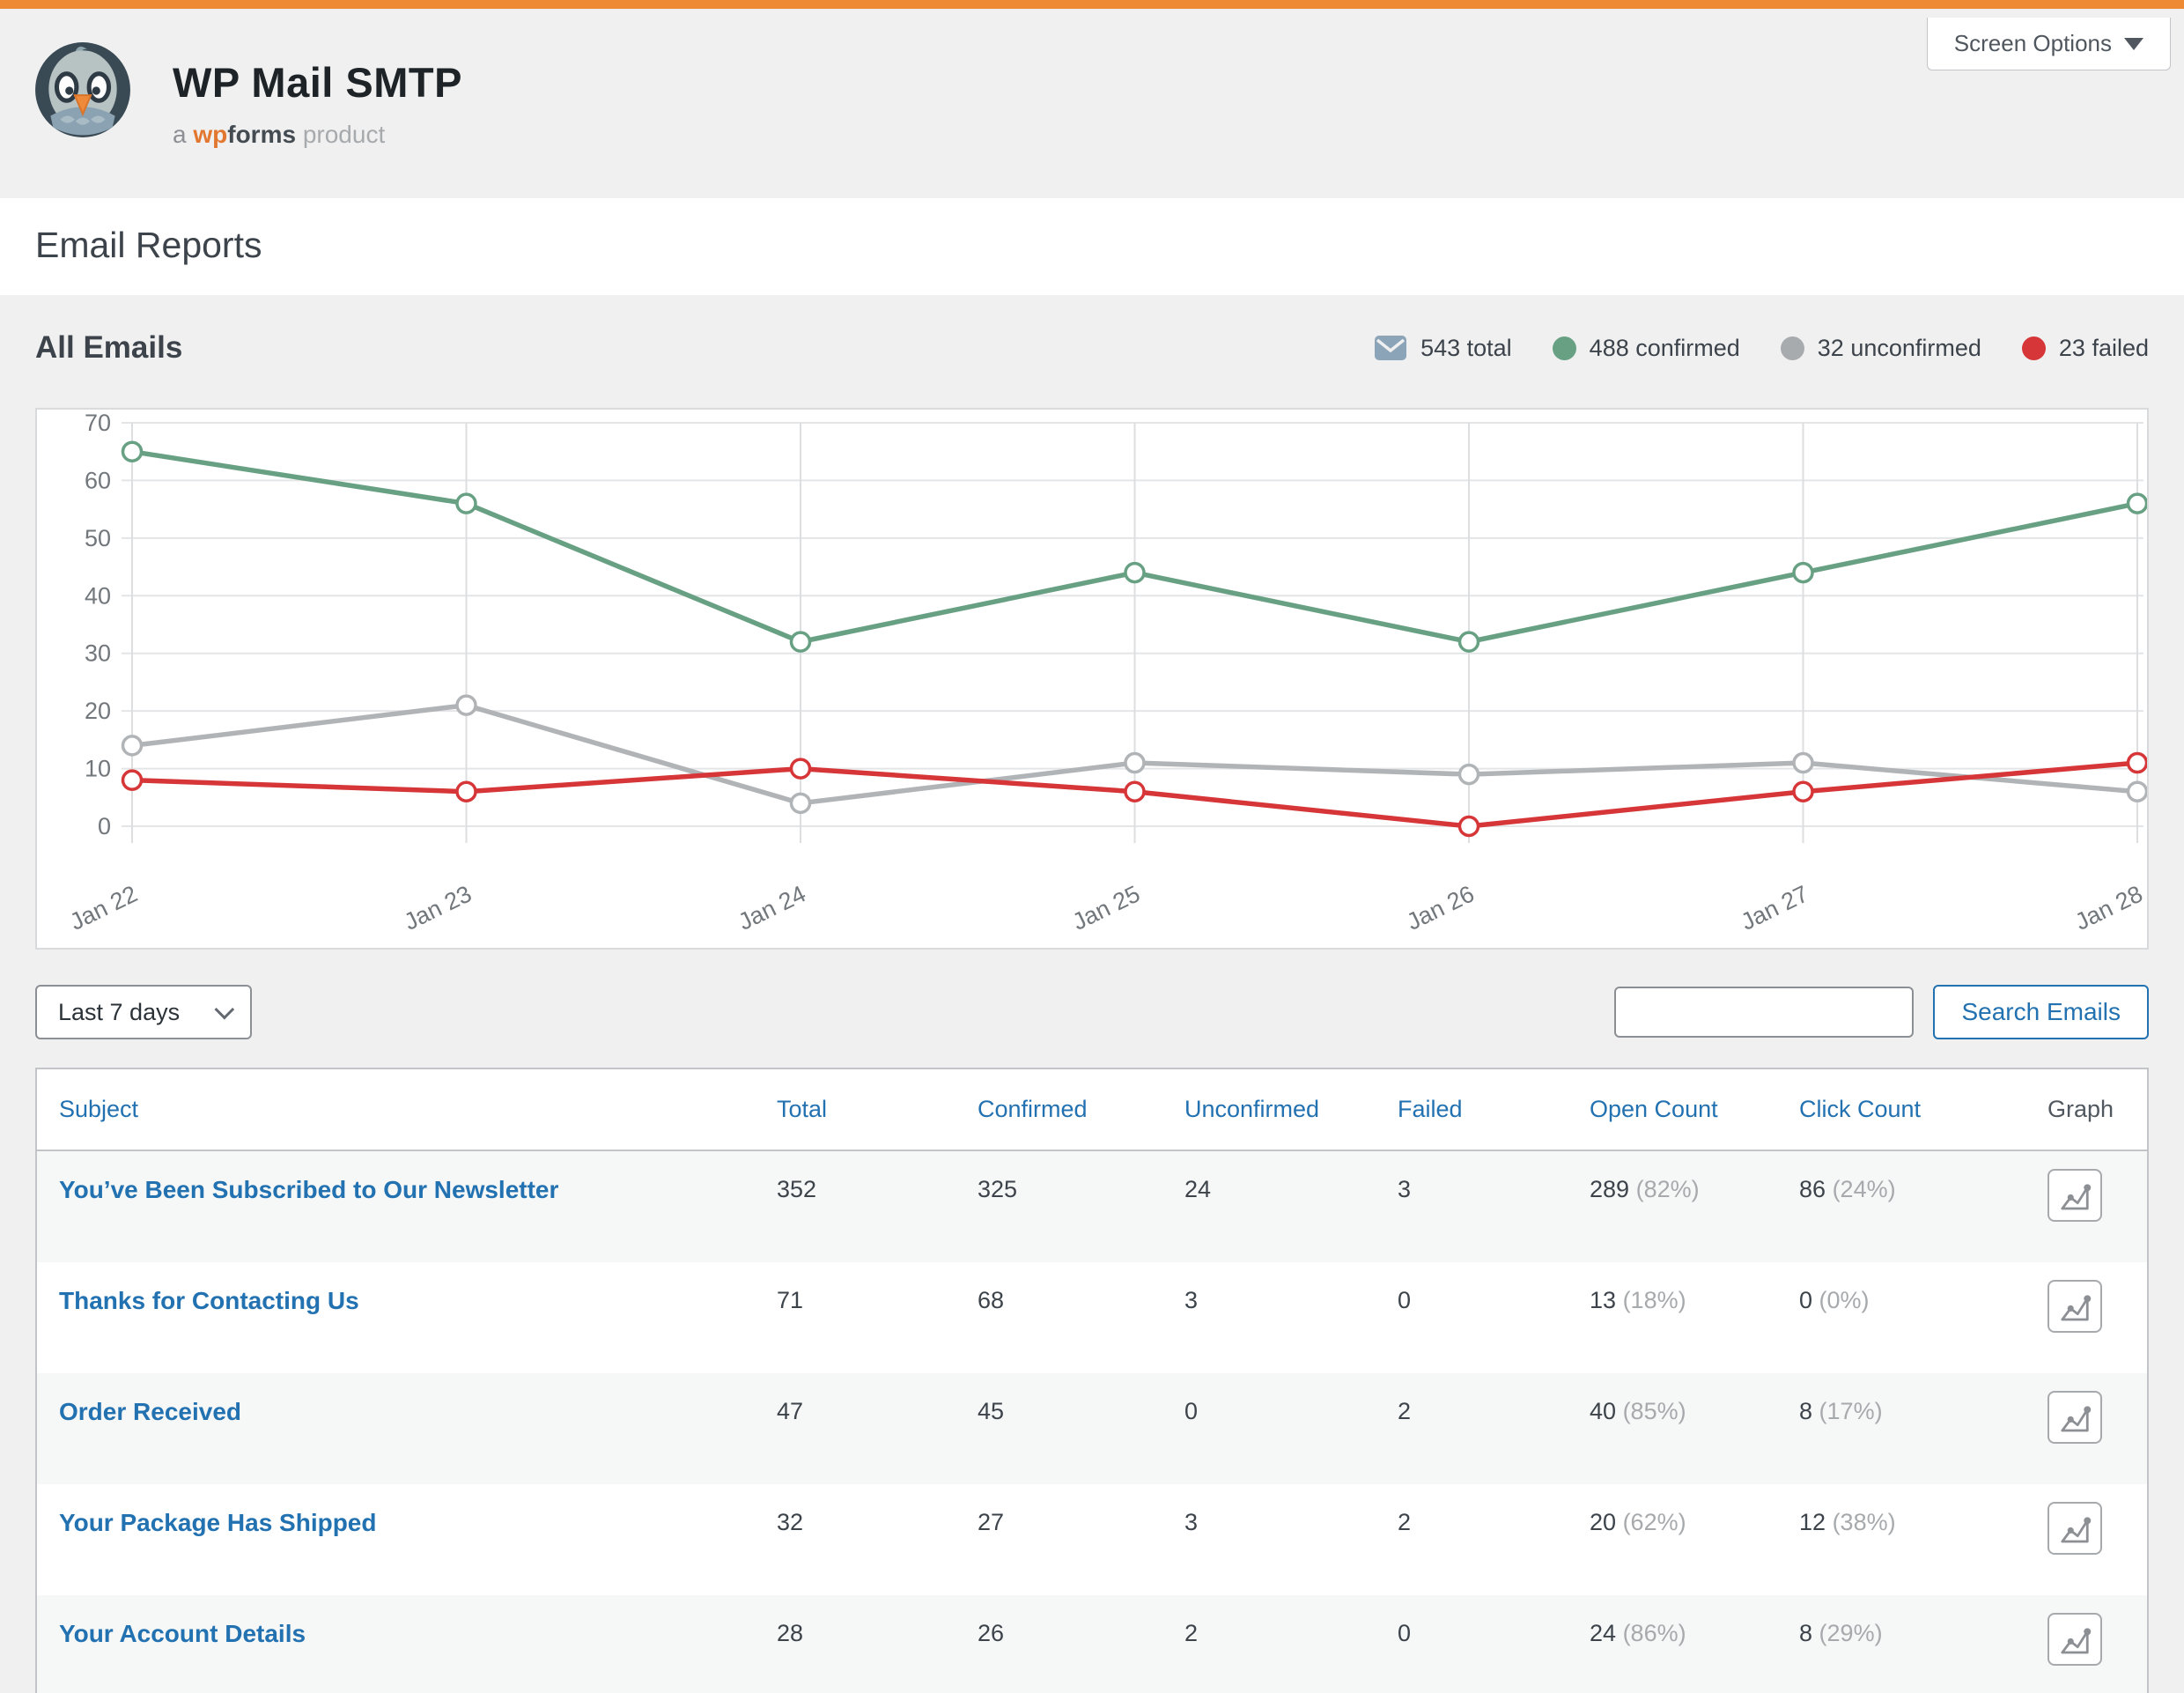 Image resolution: width=2184 pixels, height=1693 pixels. What do you see at coordinates (98, 480) in the screenshot?
I see `y-axis-tick: 60` at bounding box center [98, 480].